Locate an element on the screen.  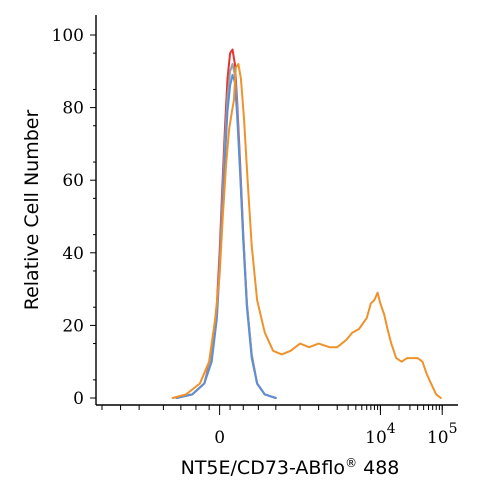
x-axis: 0 10⁴ 10⁵ is located at coordinates (277, 426).